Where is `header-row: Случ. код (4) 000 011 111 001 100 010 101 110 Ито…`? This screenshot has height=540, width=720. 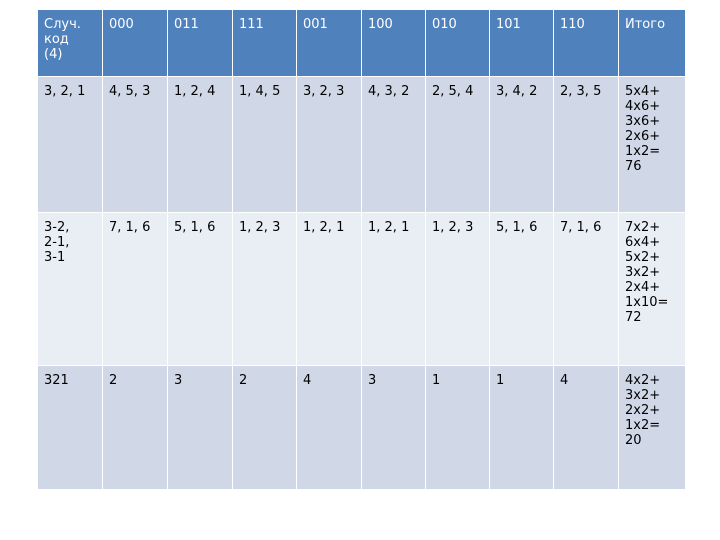 header-row: Случ. код (4) 000 011 111 001 100 010 101 110 Ито… is located at coordinates (361, 43).